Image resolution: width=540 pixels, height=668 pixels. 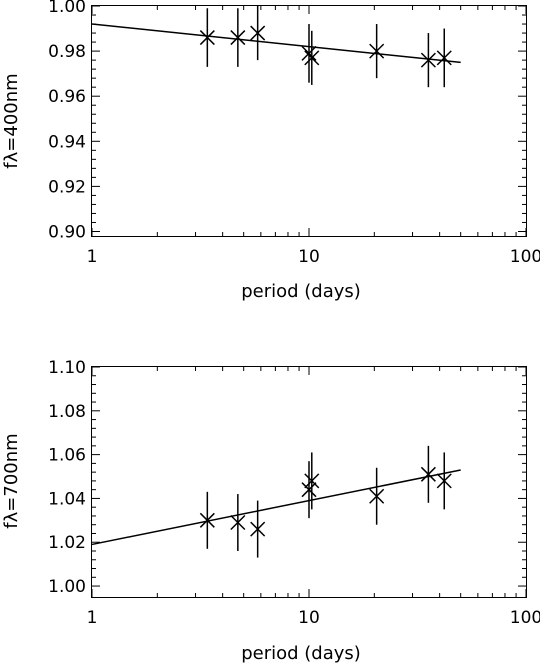 I want to click on y-axis-label: fλ=700nm, so click(x=11, y=480).